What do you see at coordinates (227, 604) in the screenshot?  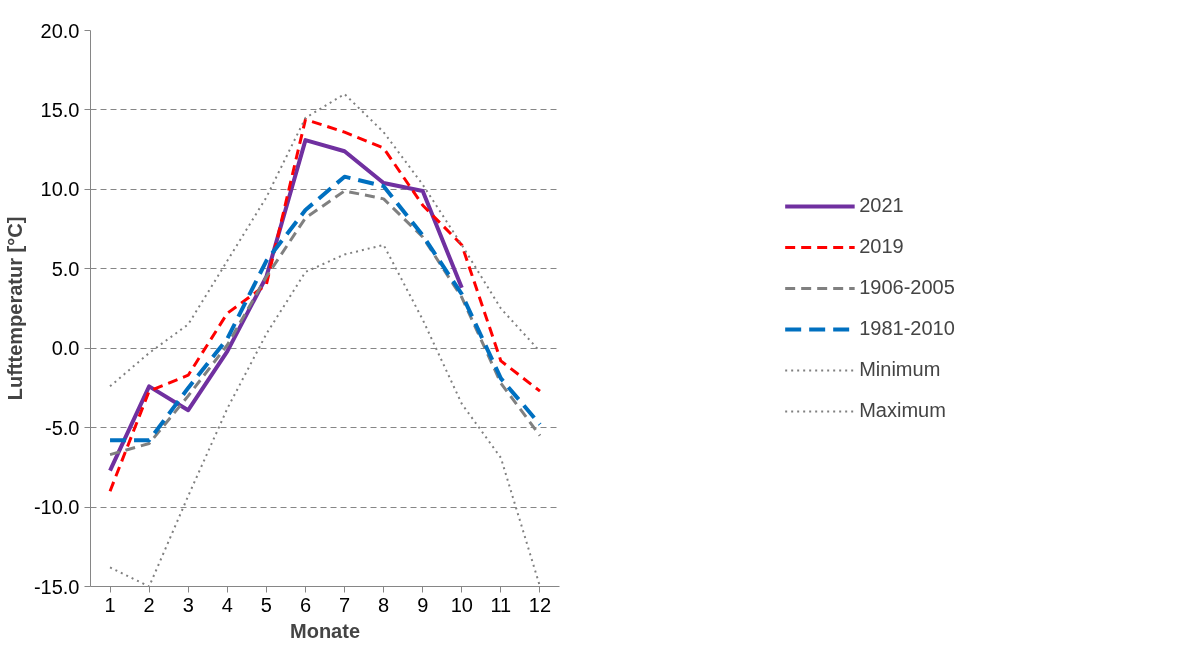 I see `x-tick-label: 4` at bounding box center [227, 604].